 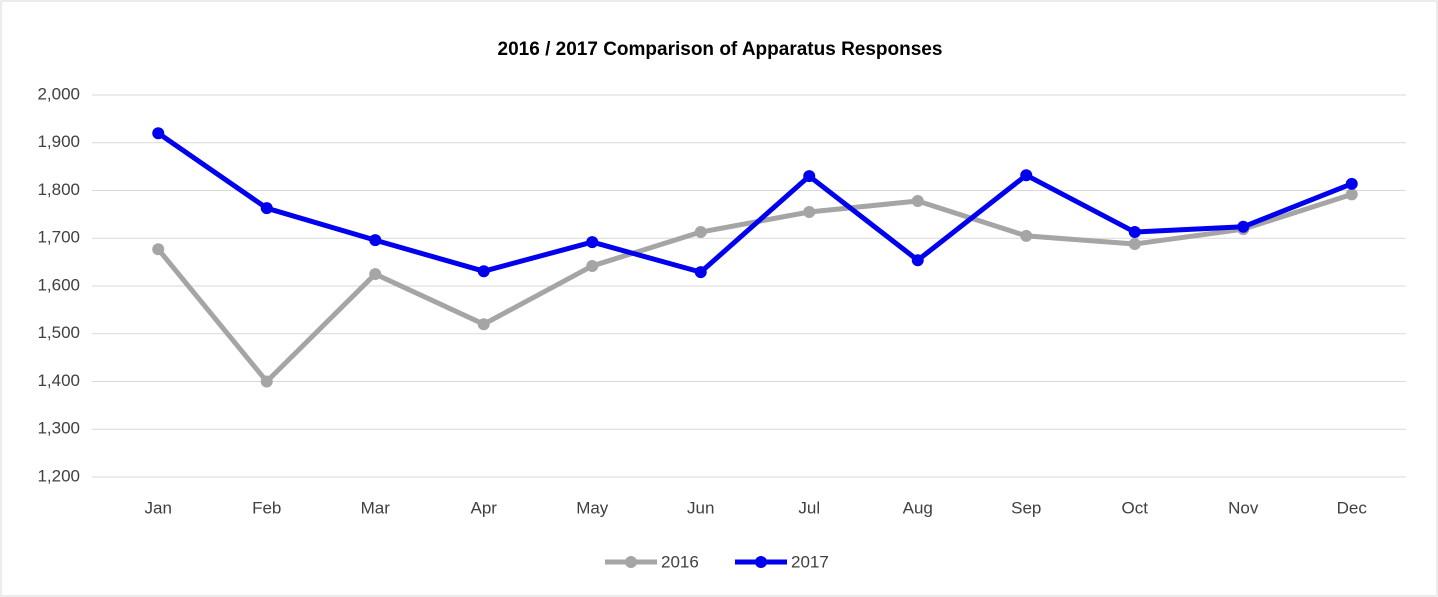 What do you see at coordinates (158, 507) in the screenshot?
I see `x-tick-label: Jan` at bounding box center [158, 507].